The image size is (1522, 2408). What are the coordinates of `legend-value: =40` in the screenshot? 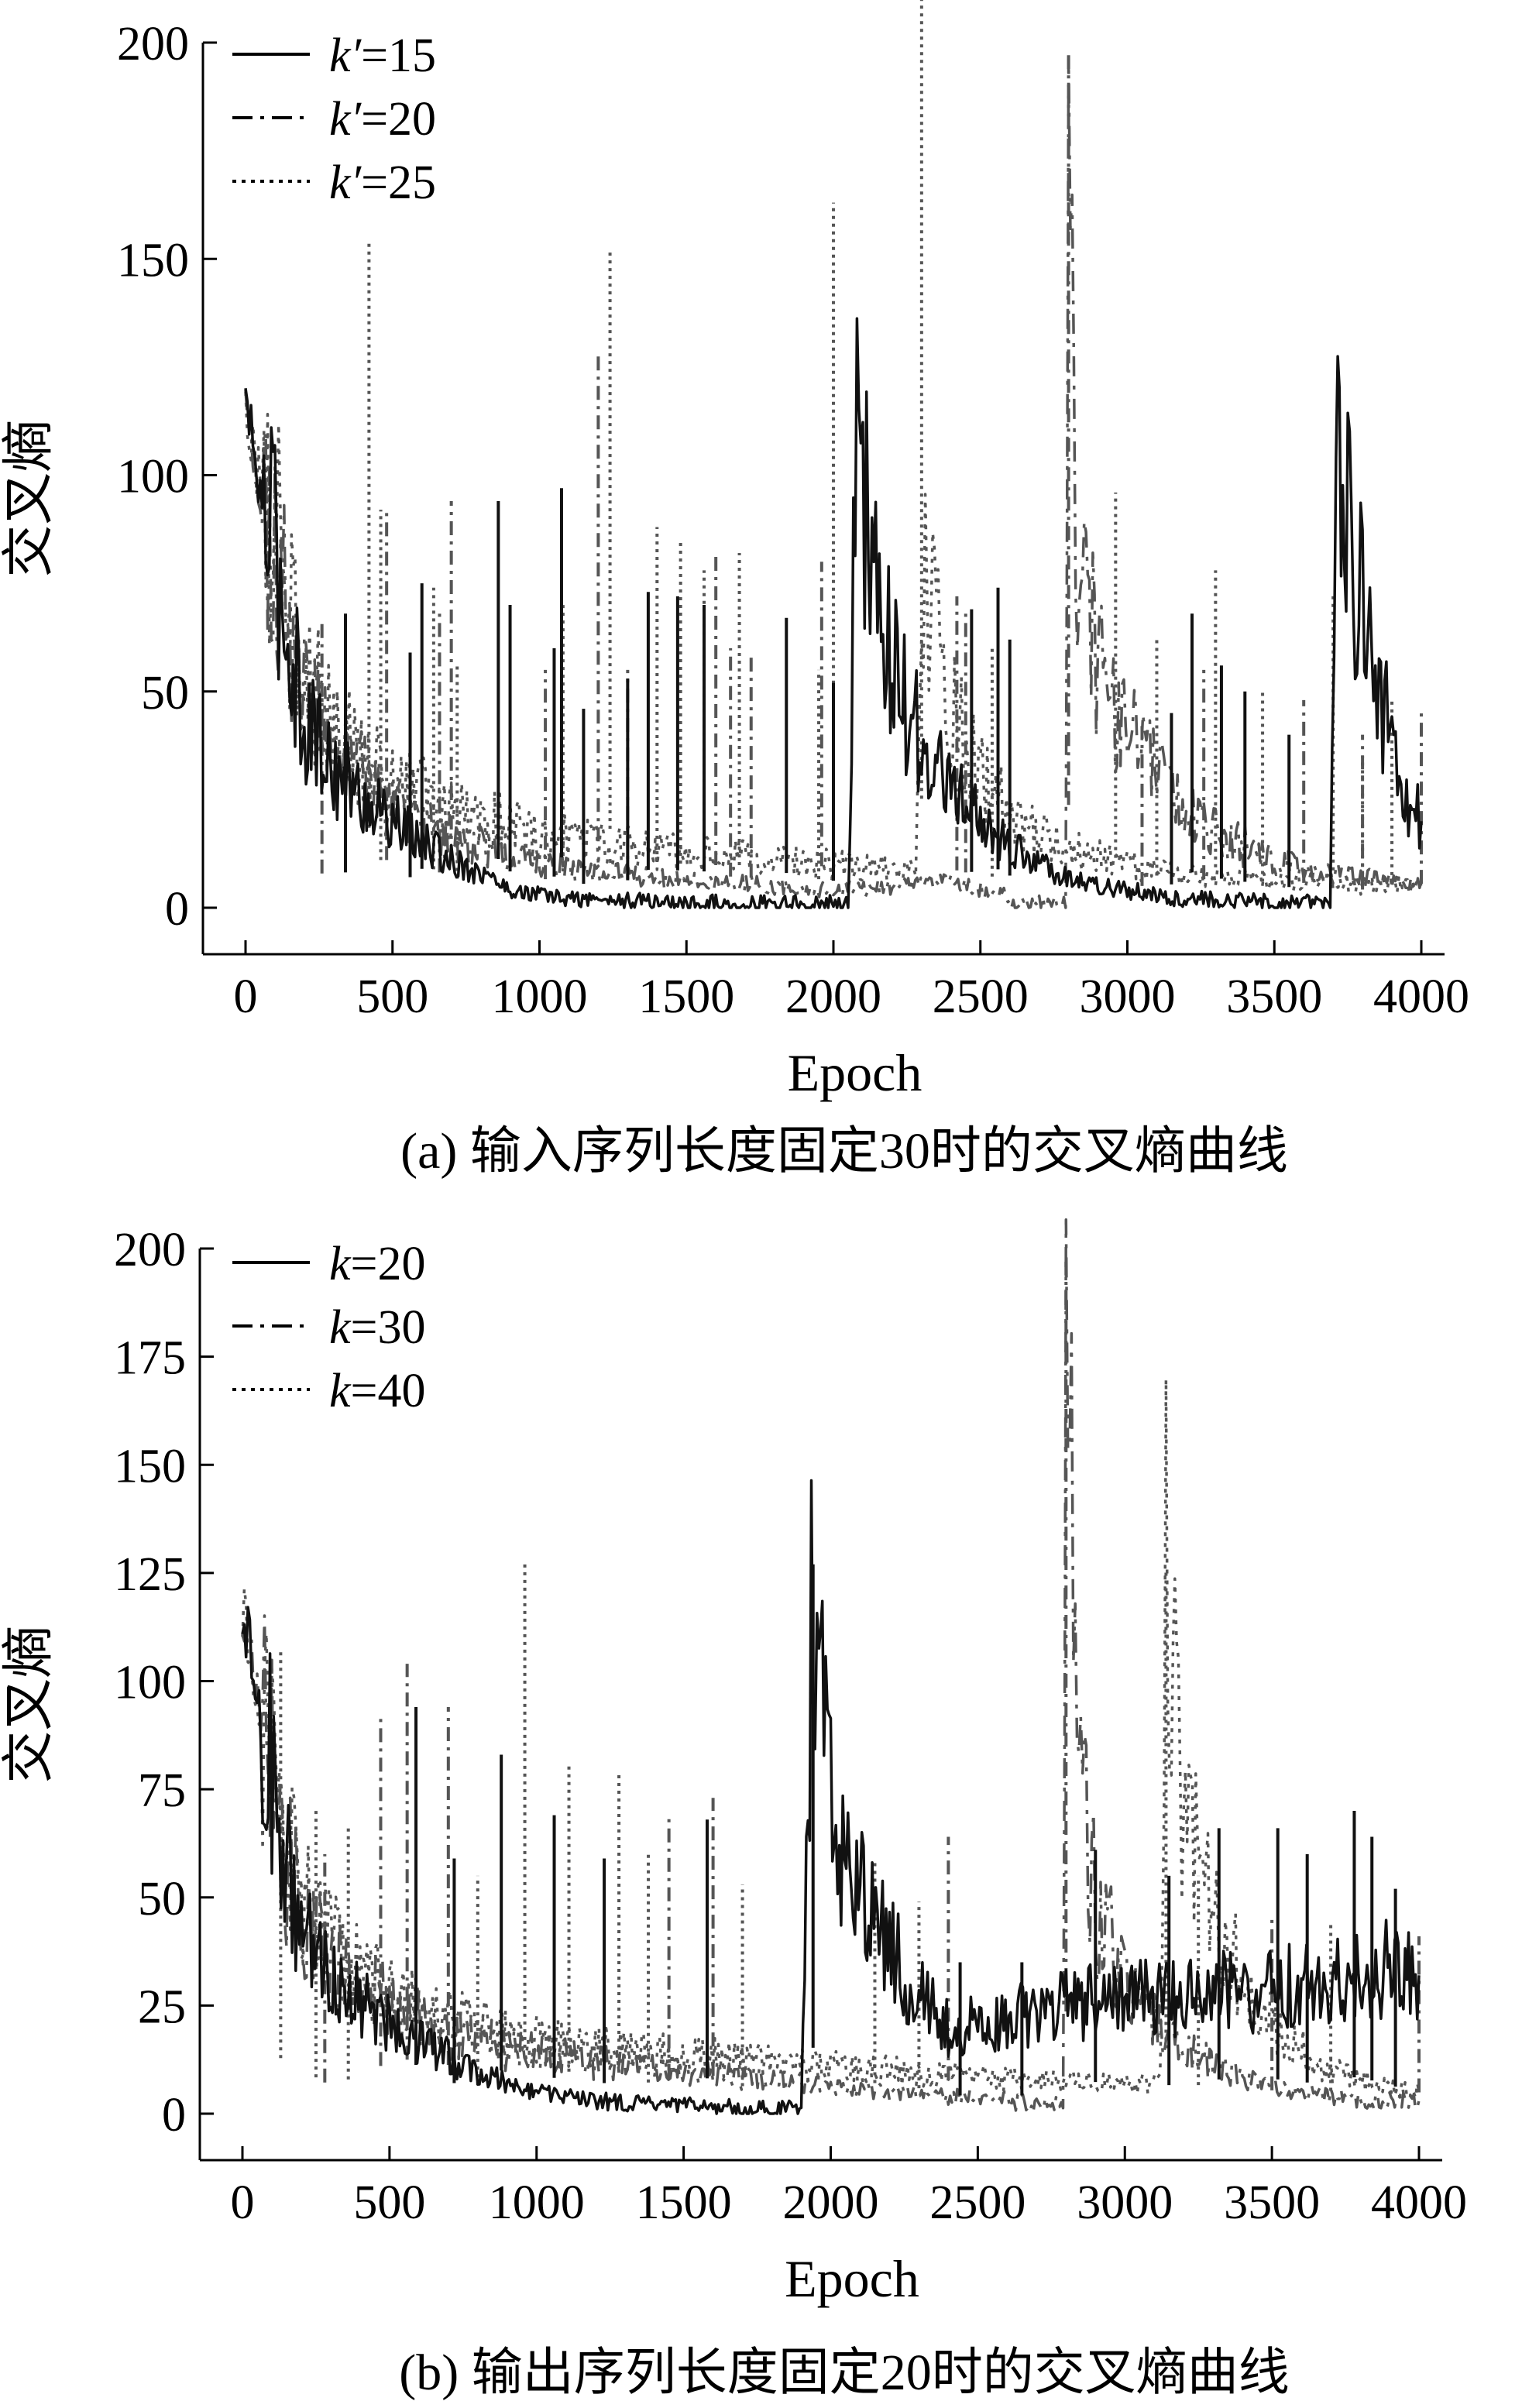 It's located at (388, 1391).